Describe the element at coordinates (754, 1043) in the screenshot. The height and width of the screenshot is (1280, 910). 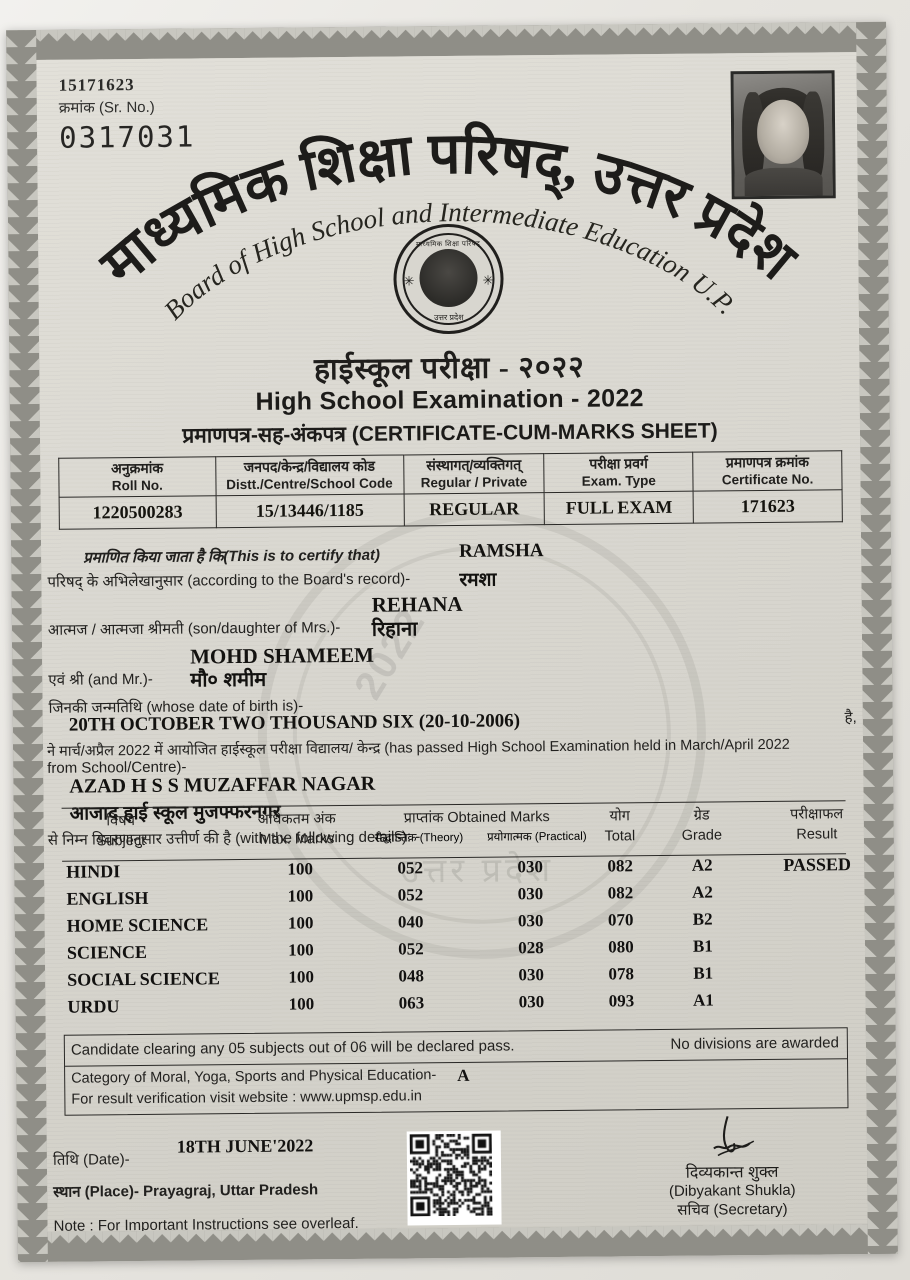
I see `no-divisions-text: No divisions are awarded` at that location.